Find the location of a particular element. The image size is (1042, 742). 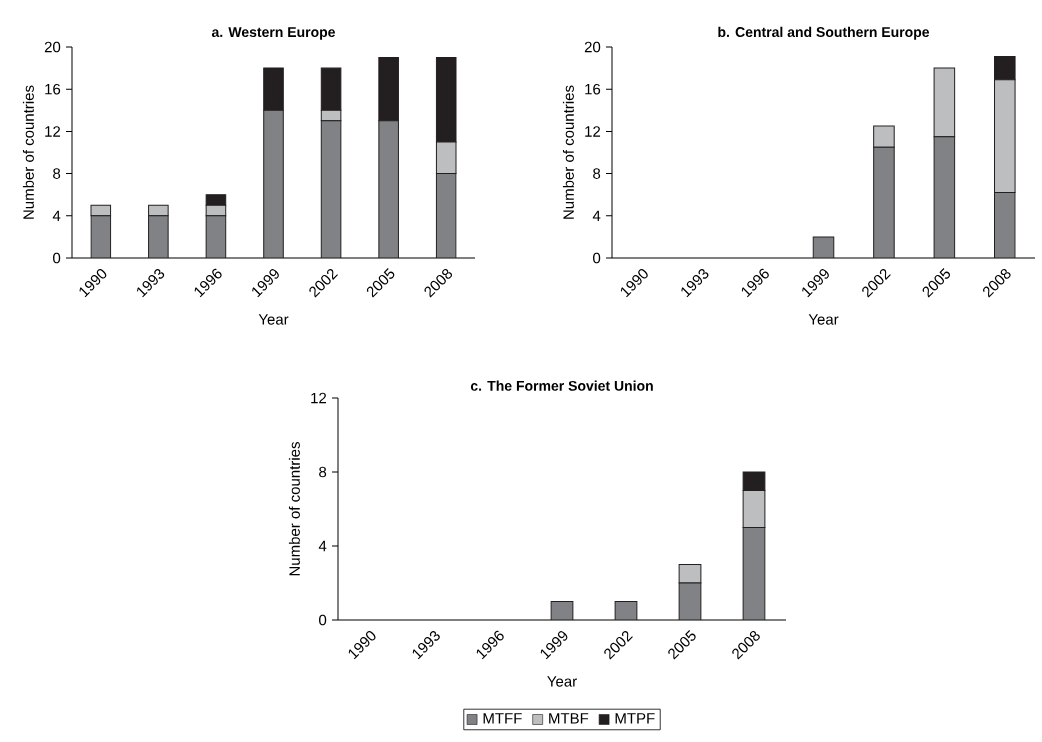

legend-label: MTPF is located at coordinates (635, 718).